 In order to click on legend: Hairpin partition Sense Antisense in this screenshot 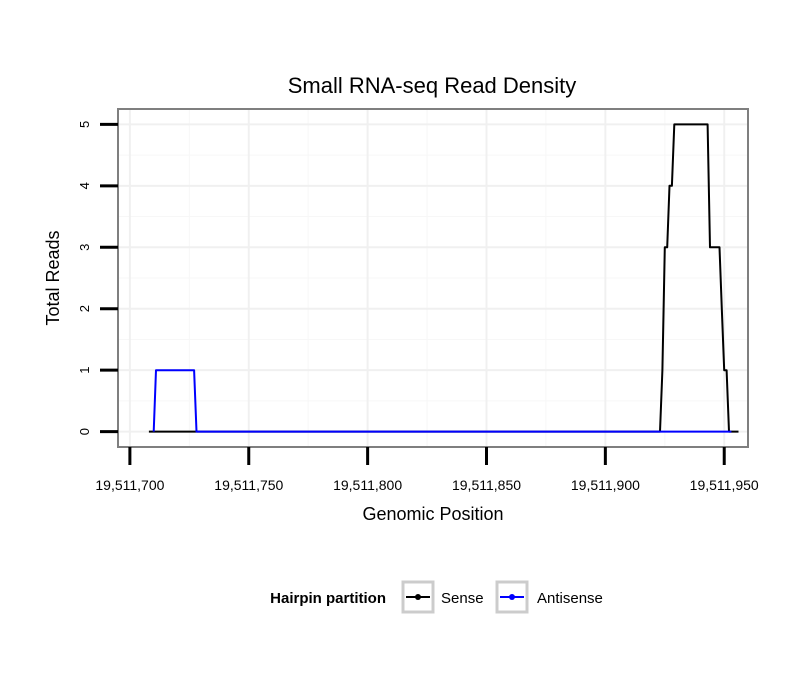, I will do `click(436, 597)`.